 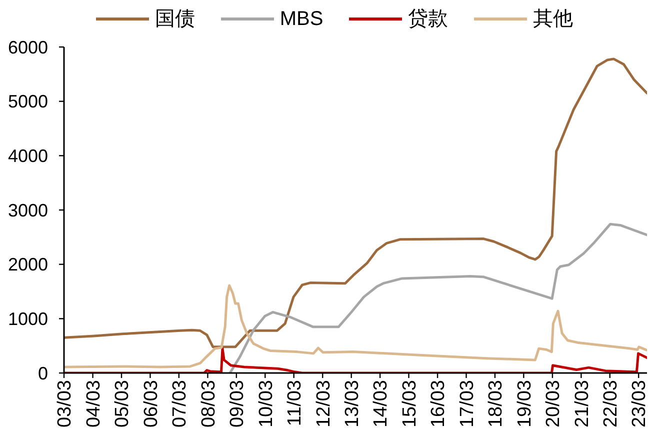 What do you see at coordinates (123, 404) in the screenshot?
I see `x-tick-label: 05/03` at bounding box center [123, 404].